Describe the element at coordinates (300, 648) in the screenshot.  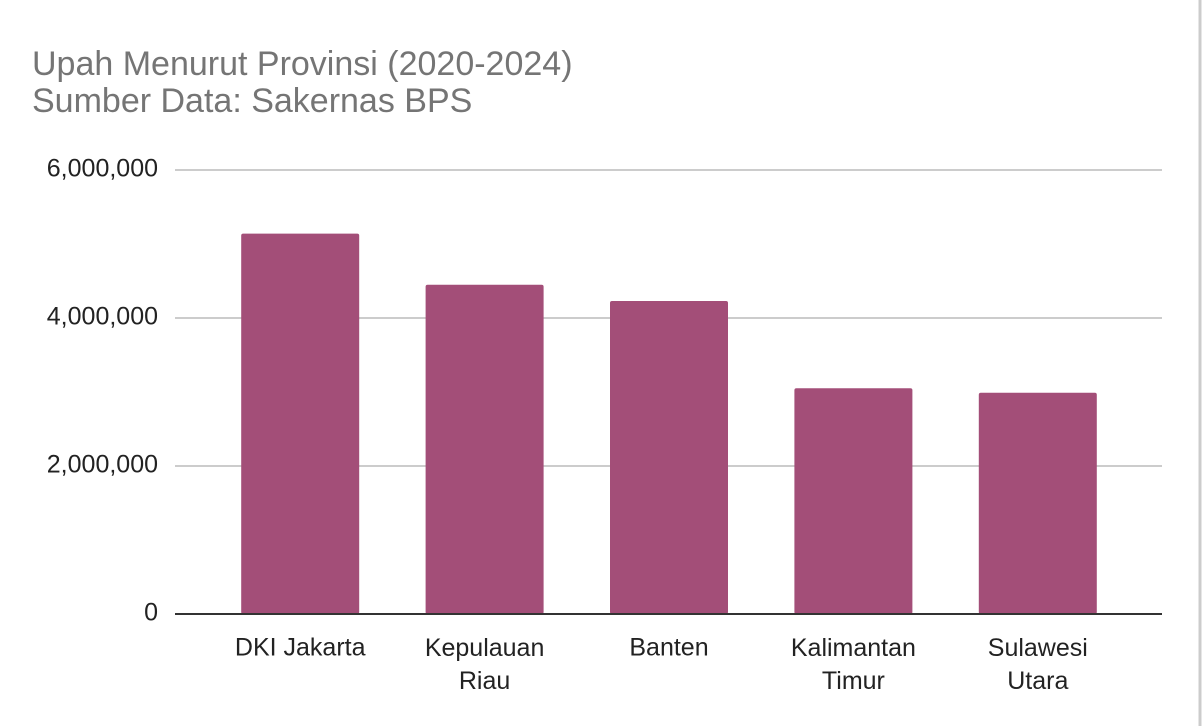
I see `x-tick-label: DKI Jakarta` at that location.